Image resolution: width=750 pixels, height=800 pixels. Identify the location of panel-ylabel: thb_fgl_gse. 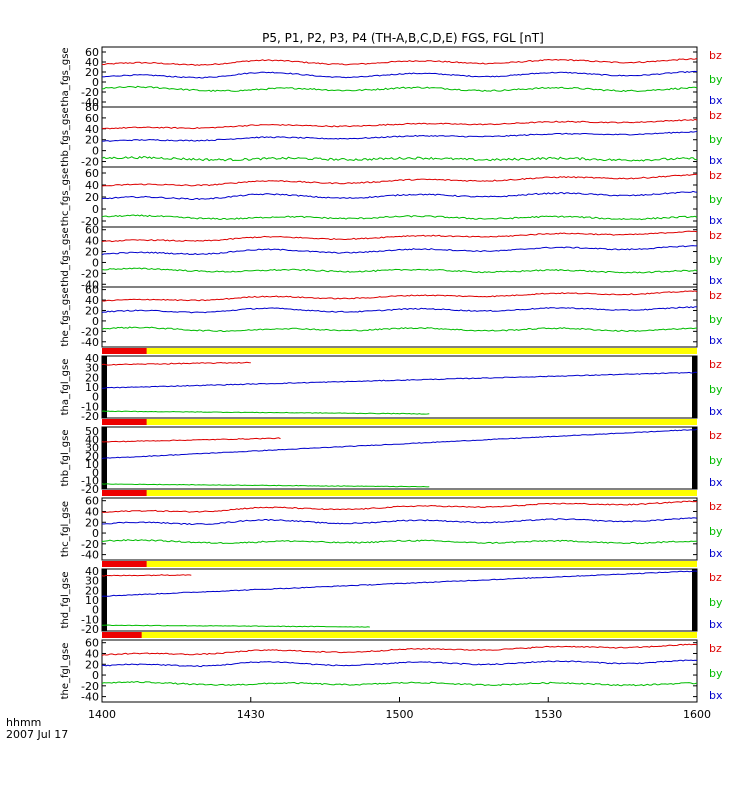
(65, 458).